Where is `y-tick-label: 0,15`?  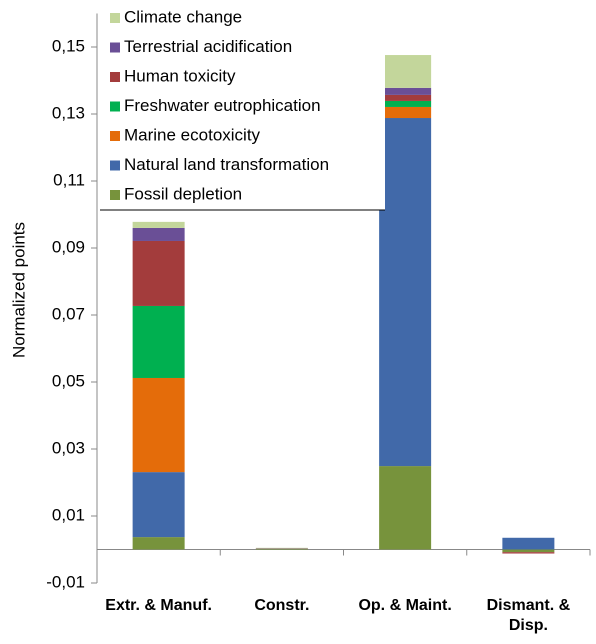 y-tick-label: 0,15 is located at coordinates (68, 45).